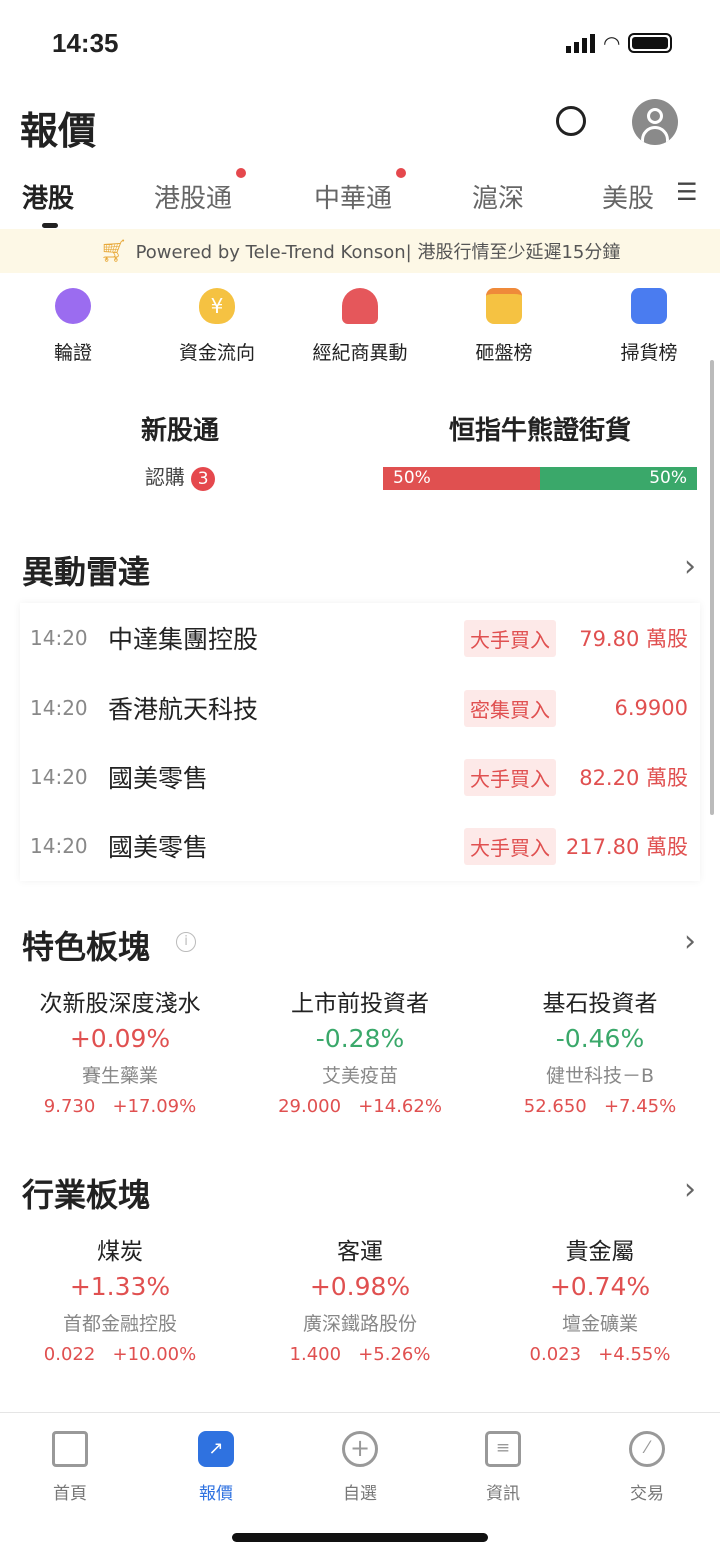 The width and height of the screenshot is (720, 1558). Describe the element at coordinates (510, 777) in the screenshot. I see `signal-tag: 大手買入` at that location.